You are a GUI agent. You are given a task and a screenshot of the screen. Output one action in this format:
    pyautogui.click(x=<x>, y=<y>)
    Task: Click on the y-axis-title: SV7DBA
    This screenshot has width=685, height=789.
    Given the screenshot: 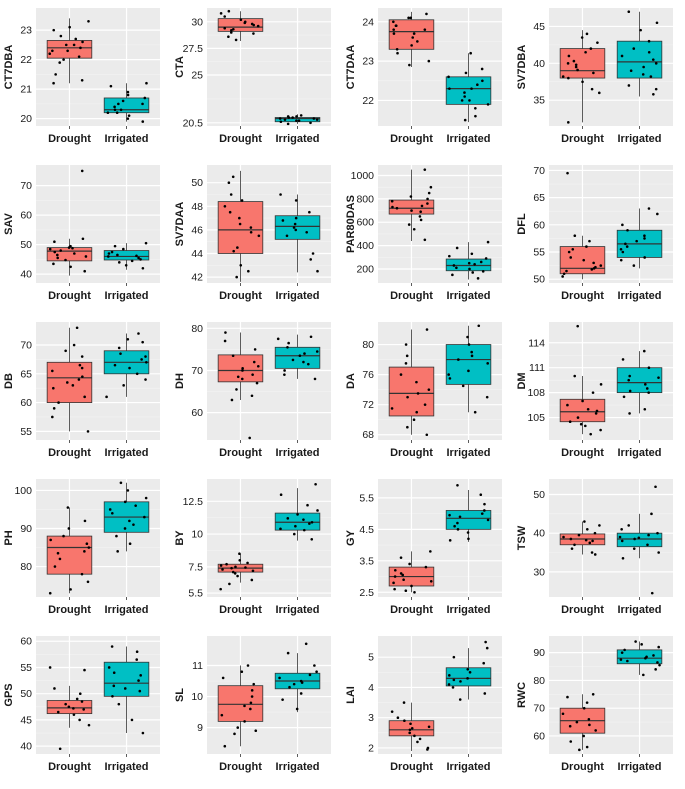 What is the action you would take?
    pyautogui.click(x=522, y=67)
    